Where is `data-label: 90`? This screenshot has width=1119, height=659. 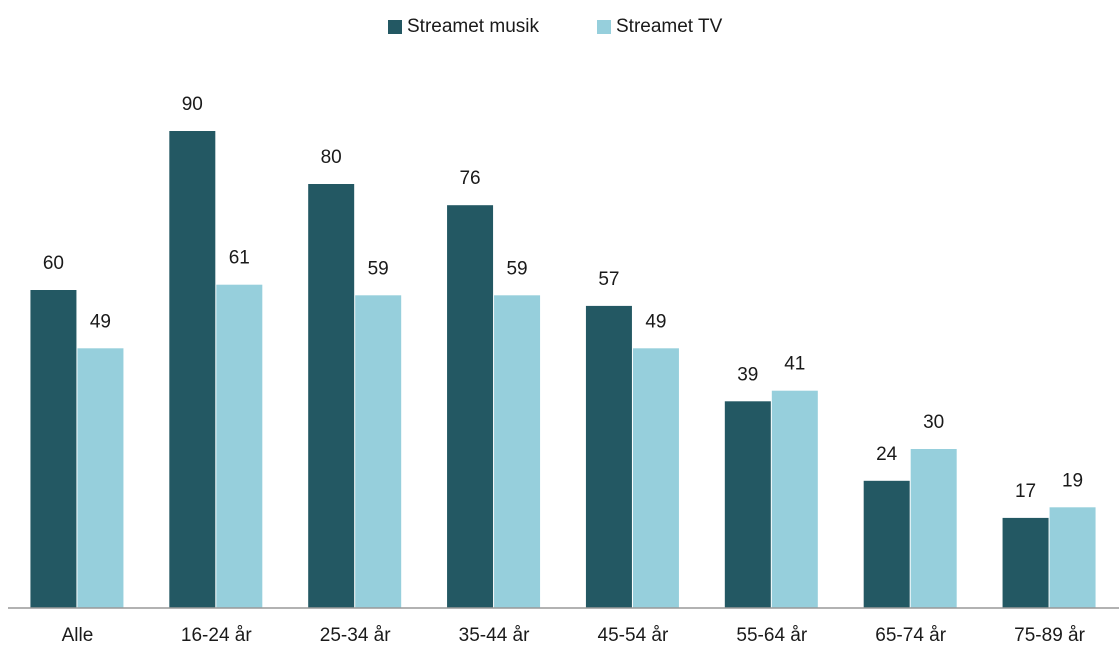
data-label: 90 is located at coordinates (192, 104).